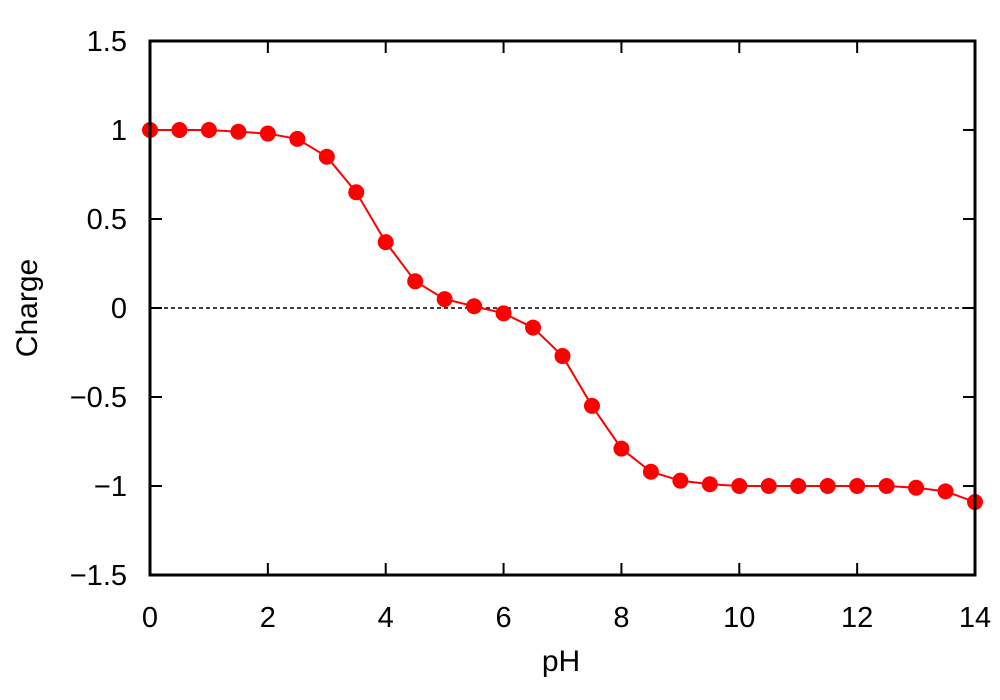 This screenshot has width=1000, height=700. Describe the element at coordinates (975, 618) in the screenshot. I see `x-tick-label: 14` at that location.